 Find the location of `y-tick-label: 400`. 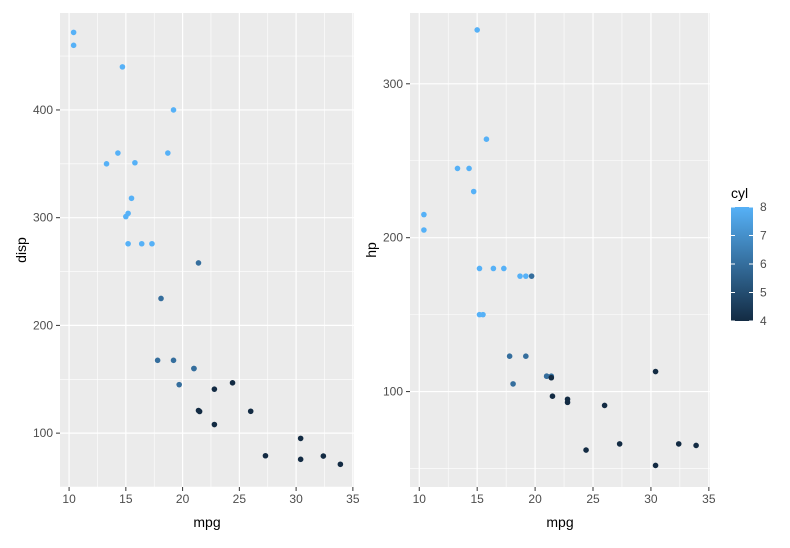

y-tick-label: 400 is located at coordinates (43, 110).